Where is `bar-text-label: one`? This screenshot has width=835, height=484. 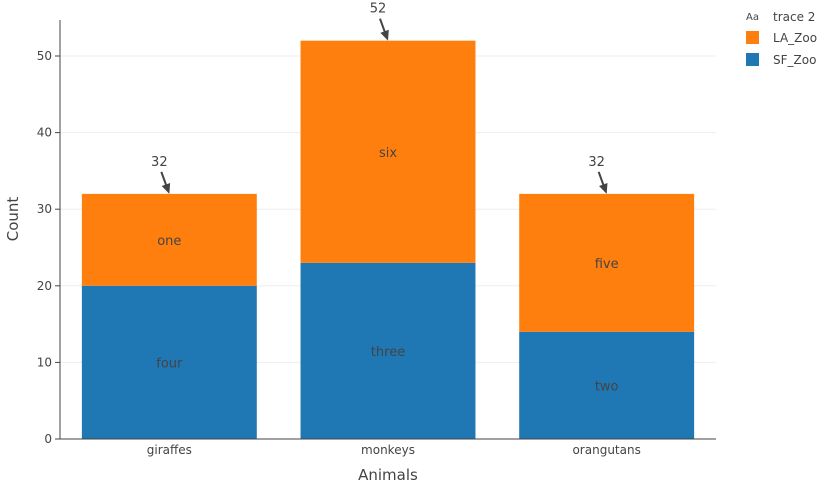 bar-text-label: one is located at coordinates (169, 241).